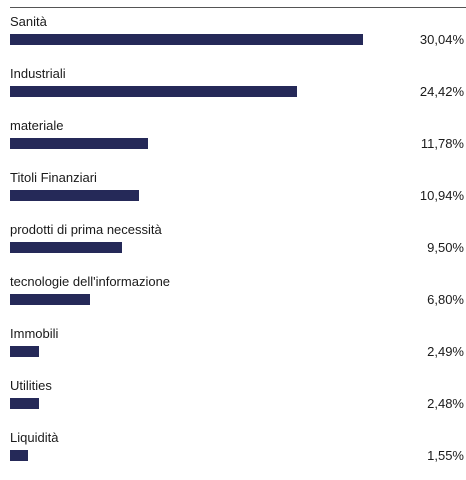  I want to click on category-label: Titoli Finanziari, so click(53, 177).